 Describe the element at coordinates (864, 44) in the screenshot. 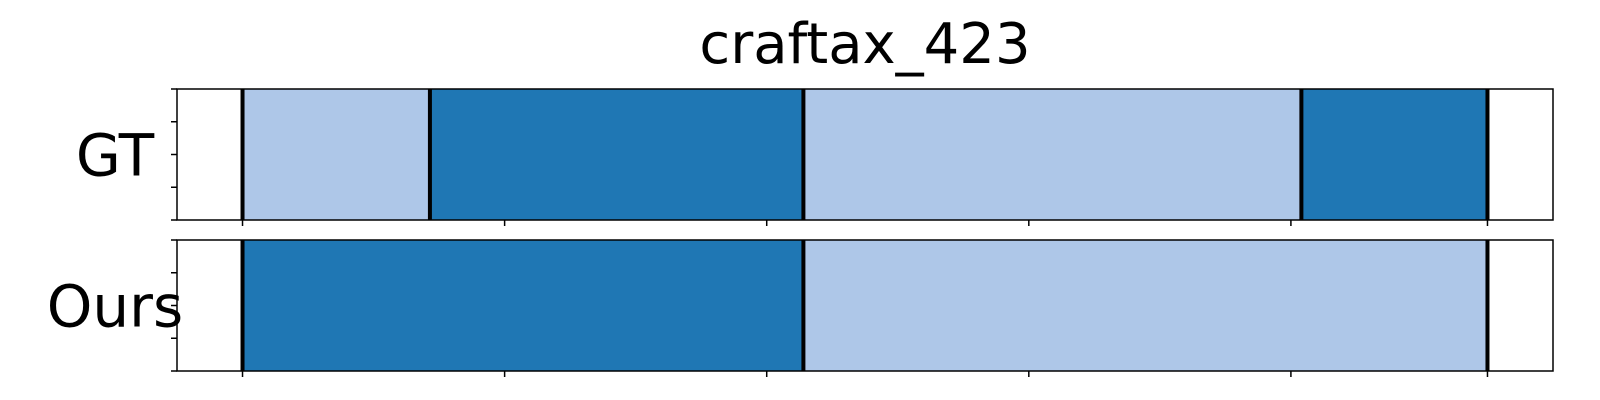

I see `chart-title: craftax_423` at that location.